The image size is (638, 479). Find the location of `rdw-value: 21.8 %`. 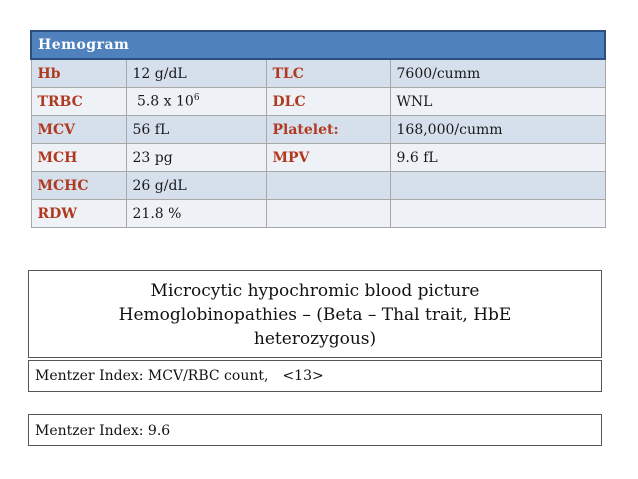

rdw-value: 21.8 % is located at coordinates (196, 213).